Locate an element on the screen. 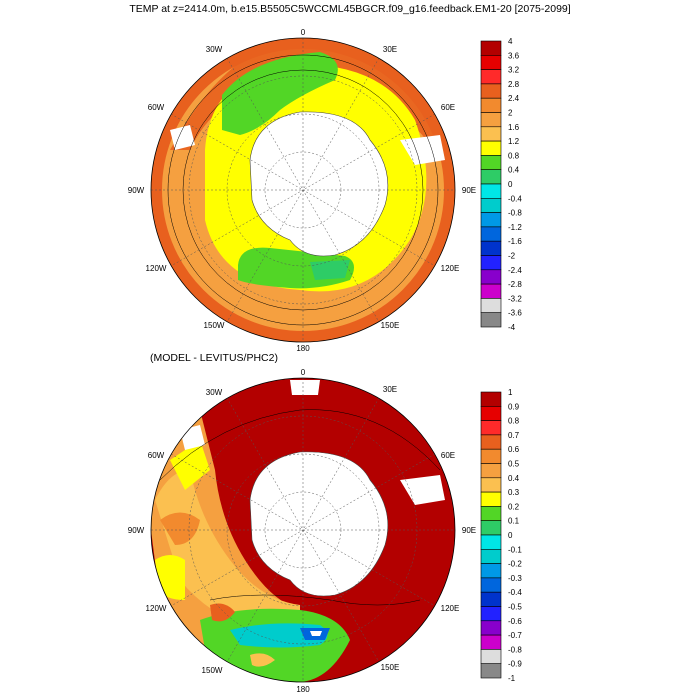 The height and width of the screenshot is (700, 700). top-colorbar-tick-label: -0.8 is located at coordinates (515, 213).